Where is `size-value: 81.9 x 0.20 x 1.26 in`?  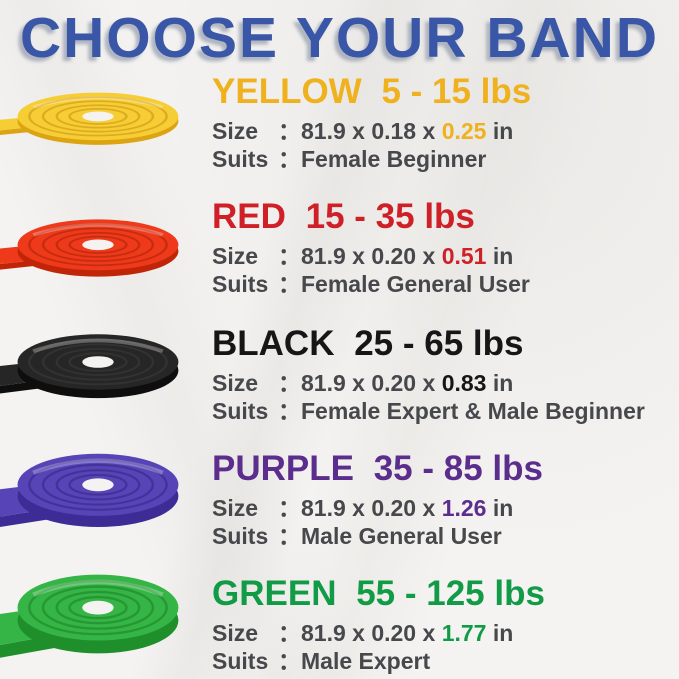
size-value: 81.9 x 0.20 x 1.26 in is located at coordinates (486, 508).